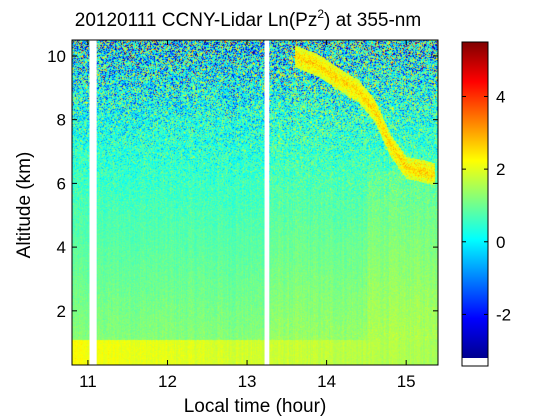 This screenshot has height=420, width=560. What do you see at coordinates (326, 381) in the screenshot?
I see `x-tick-label: 14` at bounding box center [326, 381].